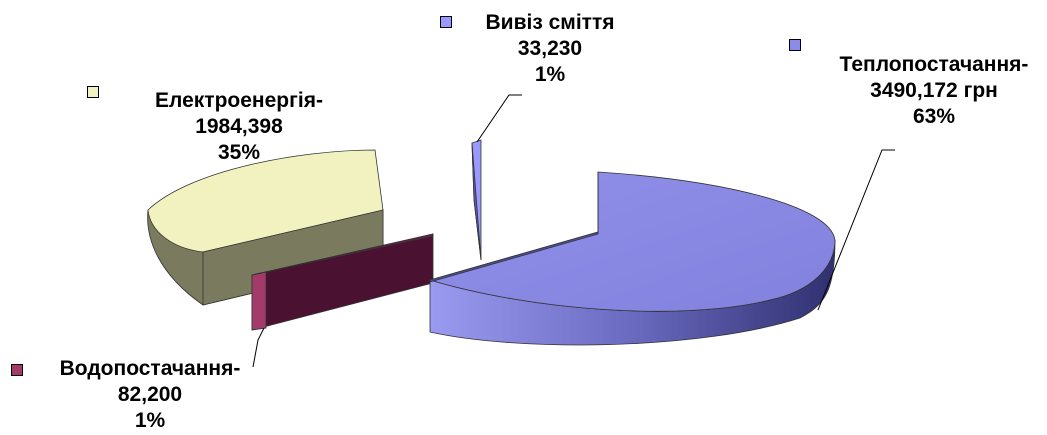  I want to click on legend-swatch-garbage, so click(446, 22).